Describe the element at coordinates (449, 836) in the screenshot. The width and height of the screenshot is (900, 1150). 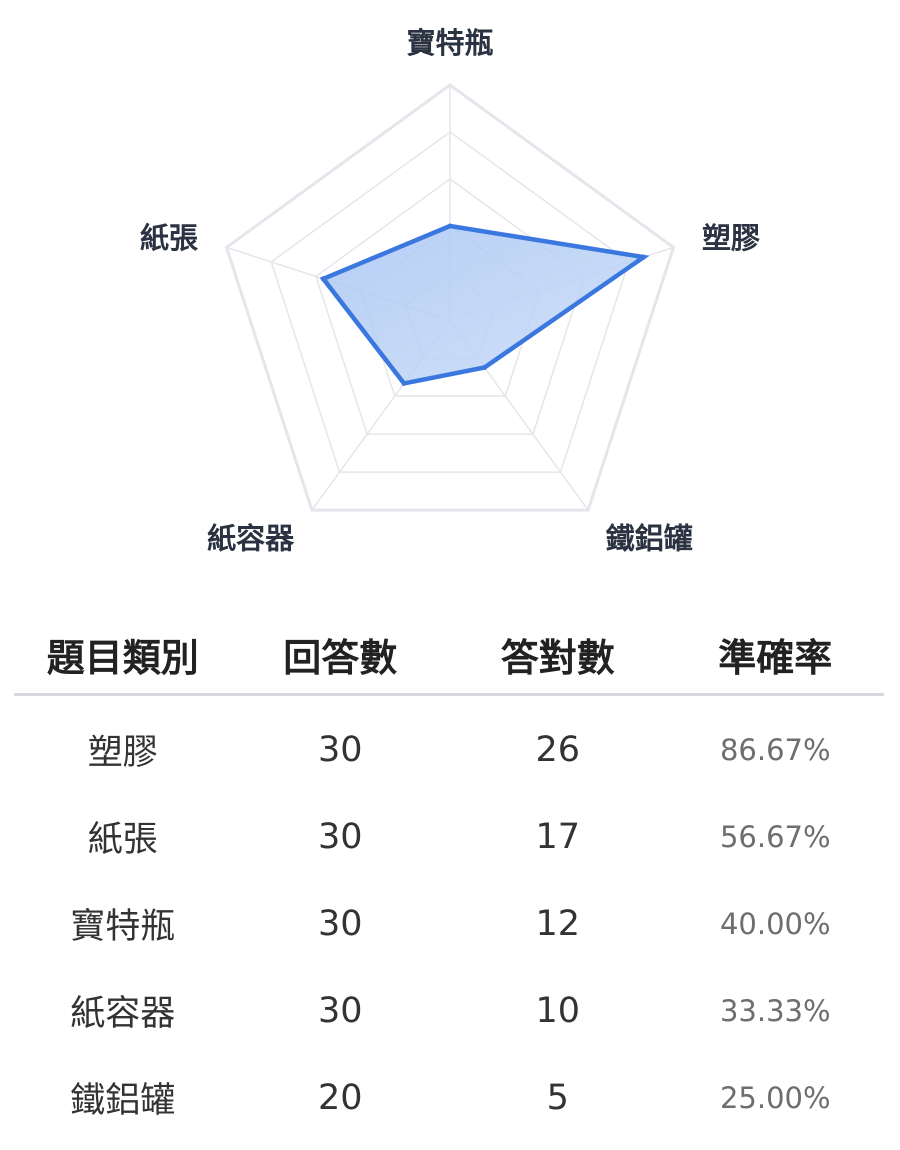
I see `table-row: 紙張 30 17 56.67%` at that location.